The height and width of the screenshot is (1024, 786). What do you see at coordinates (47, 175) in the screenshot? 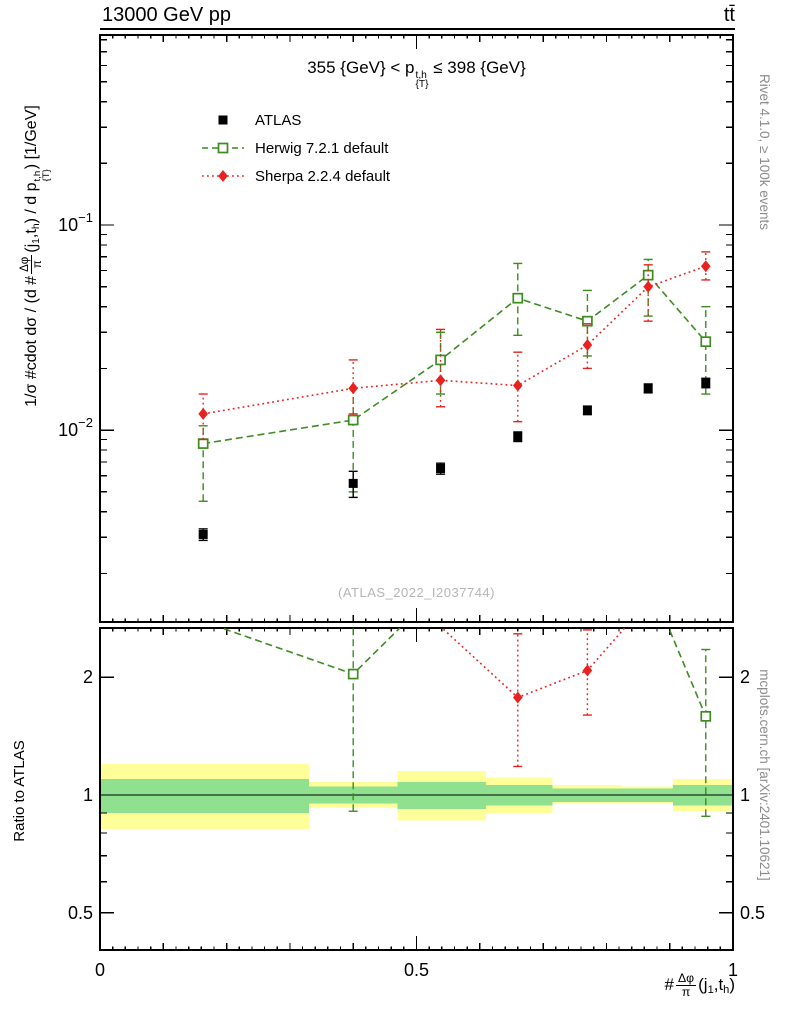
I see `ylabel-sub: {T}` at bounding box center [47, 175].